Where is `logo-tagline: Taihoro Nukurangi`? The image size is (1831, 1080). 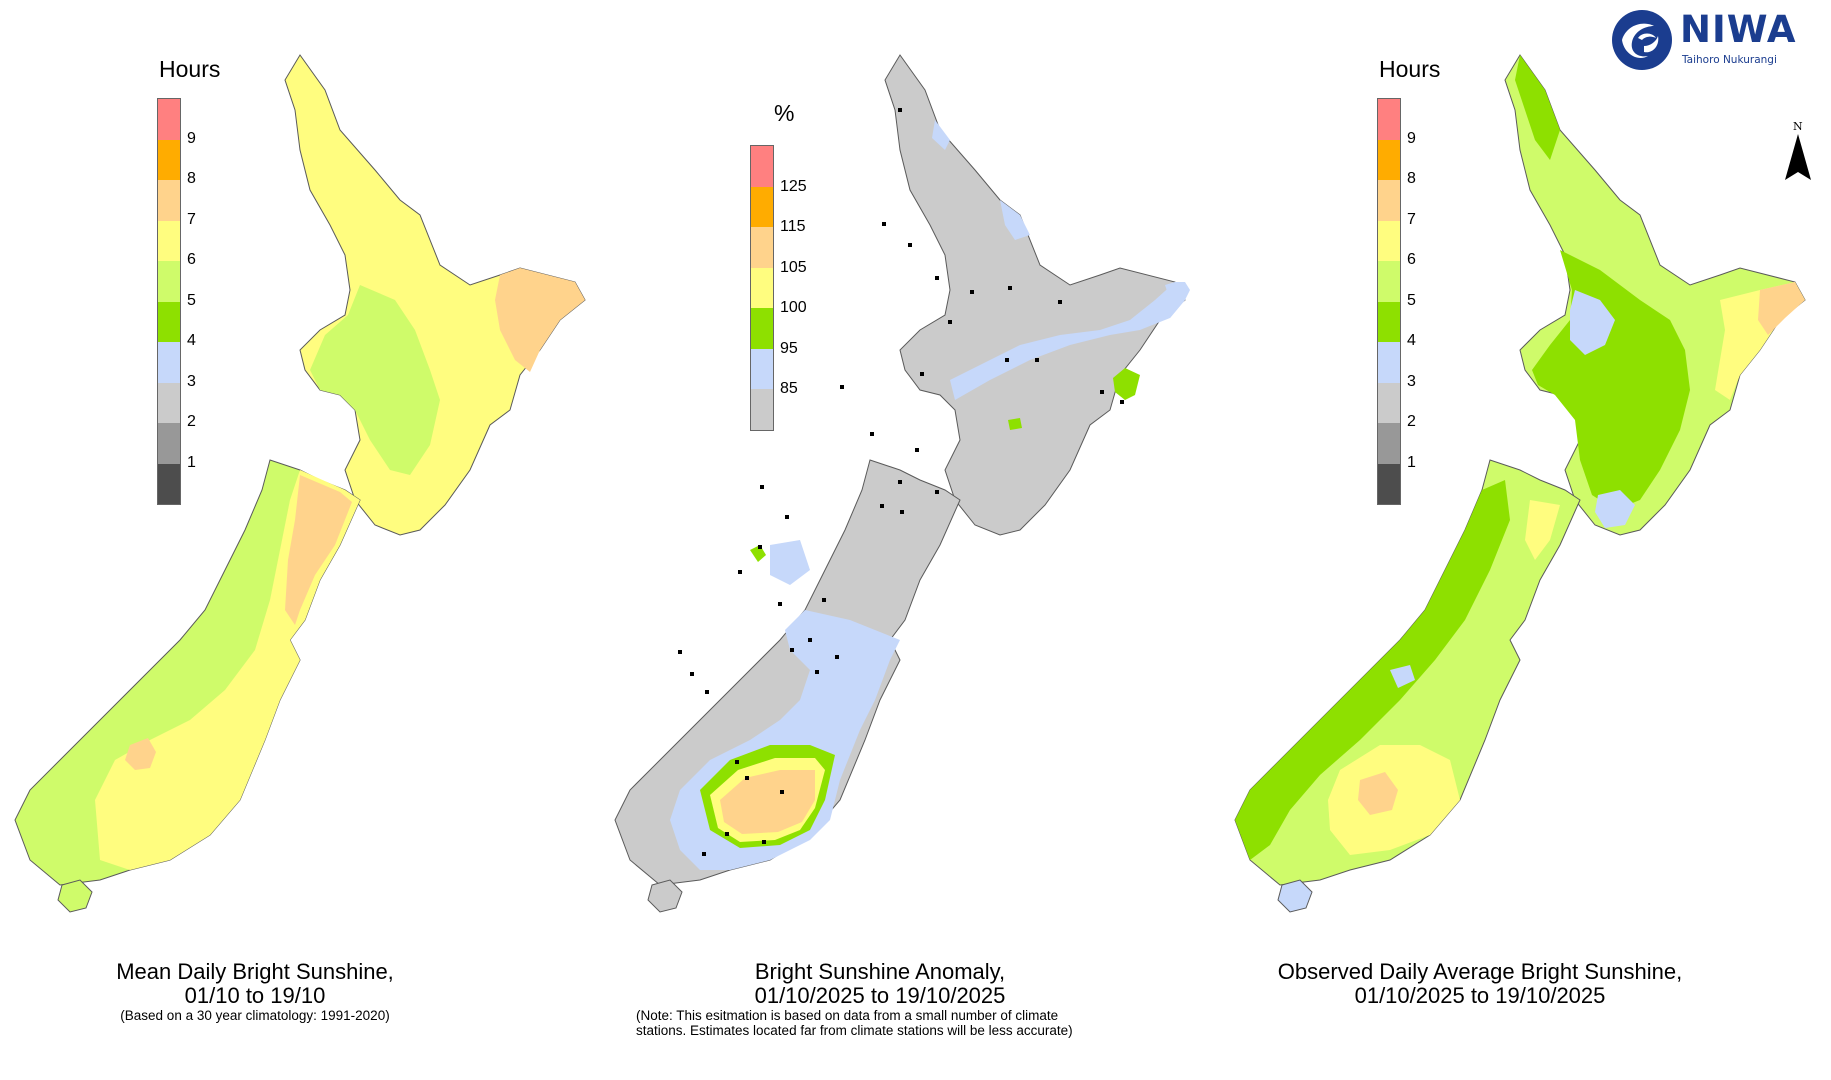
logo-tagline: Taihoro Nukurangi is located at coordinates (1729, 60).